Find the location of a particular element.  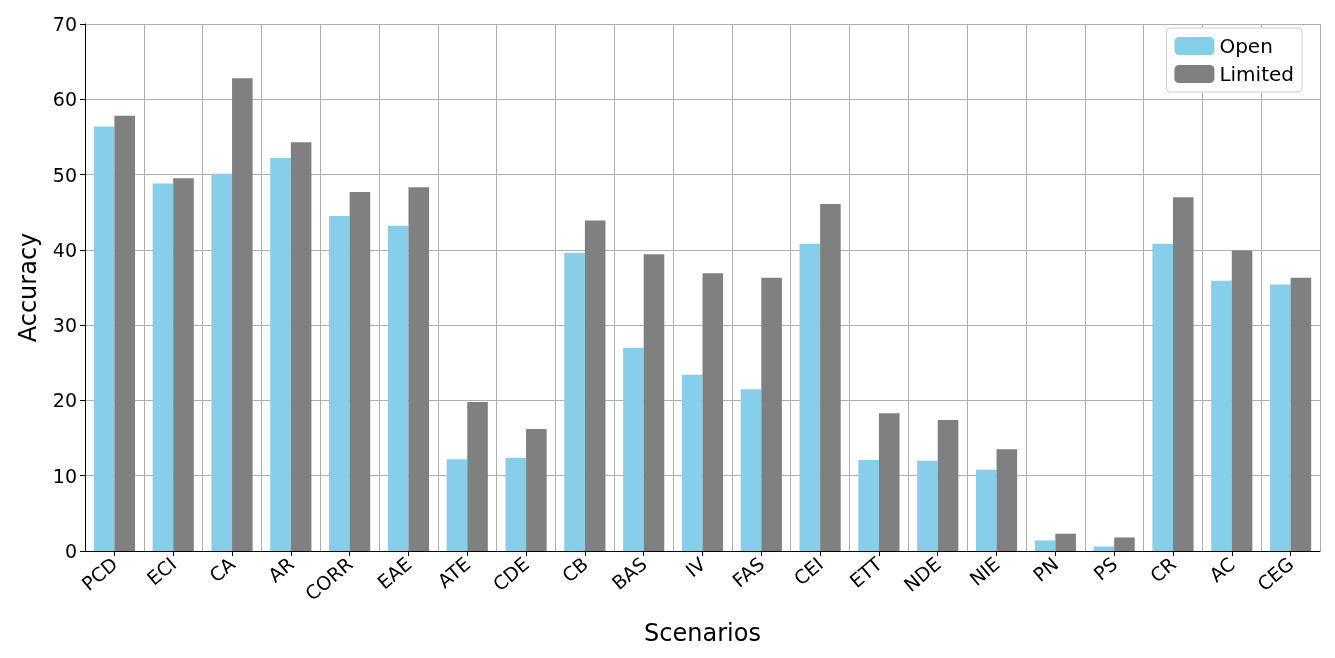

y-axis-title: Accuracy is located at coordinates (28, 287).